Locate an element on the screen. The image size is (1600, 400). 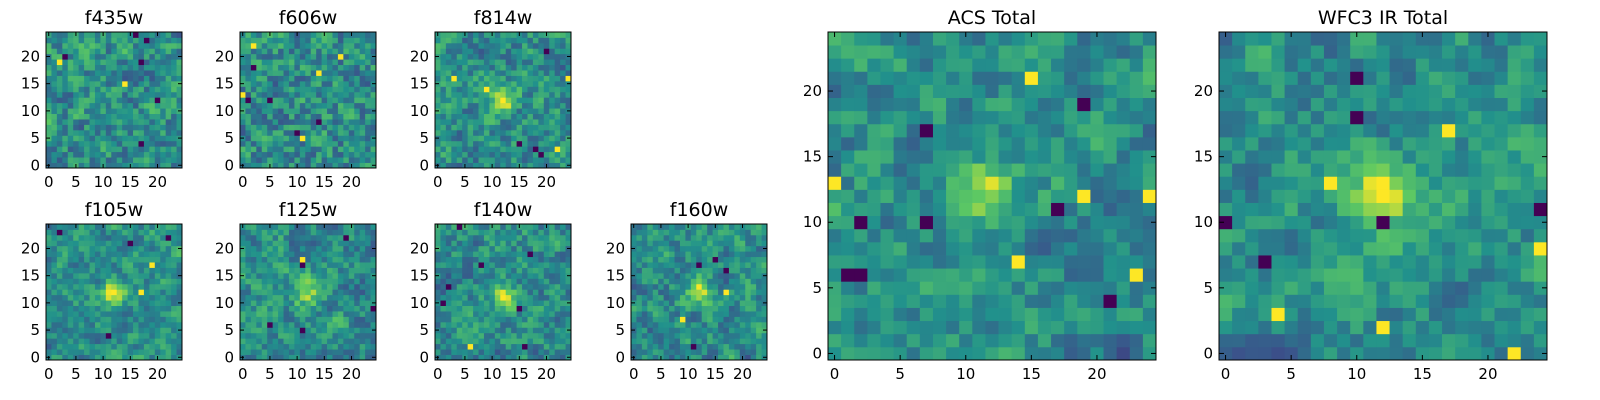
x-tick-label: 20 is located at coordinates (546, 374).